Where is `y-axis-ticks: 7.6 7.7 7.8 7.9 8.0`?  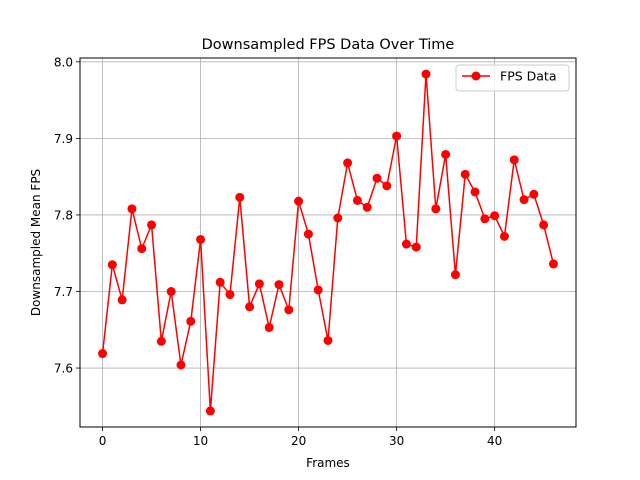
y-axis-ticks: 7.6 7.7 7.8 7.9 8.0 is located at coordinates (67, 215).